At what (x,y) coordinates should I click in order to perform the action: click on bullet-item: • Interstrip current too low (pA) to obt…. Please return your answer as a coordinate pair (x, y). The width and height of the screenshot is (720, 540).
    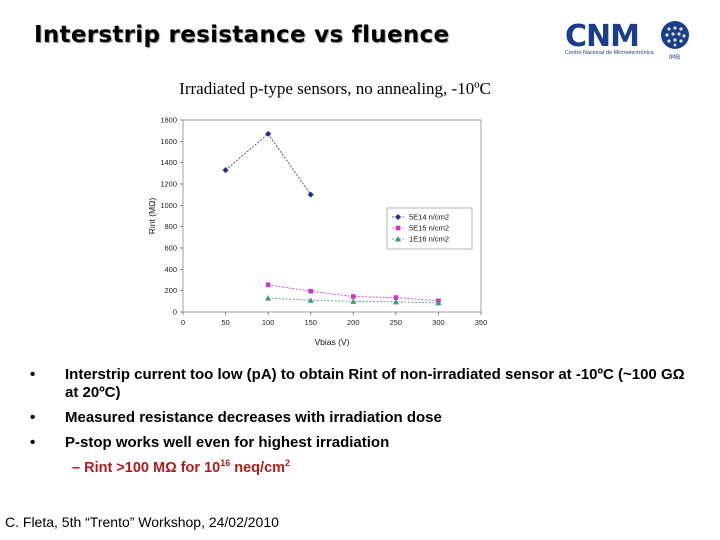
    Looking at the image, I should click on (365, 384).